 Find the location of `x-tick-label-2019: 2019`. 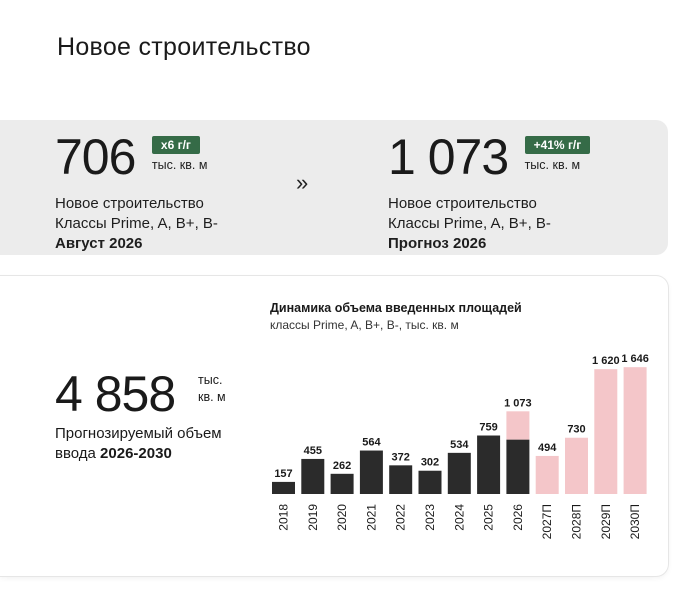

x-tick-label-2019: 2019 is located at coordinates (313, 517).